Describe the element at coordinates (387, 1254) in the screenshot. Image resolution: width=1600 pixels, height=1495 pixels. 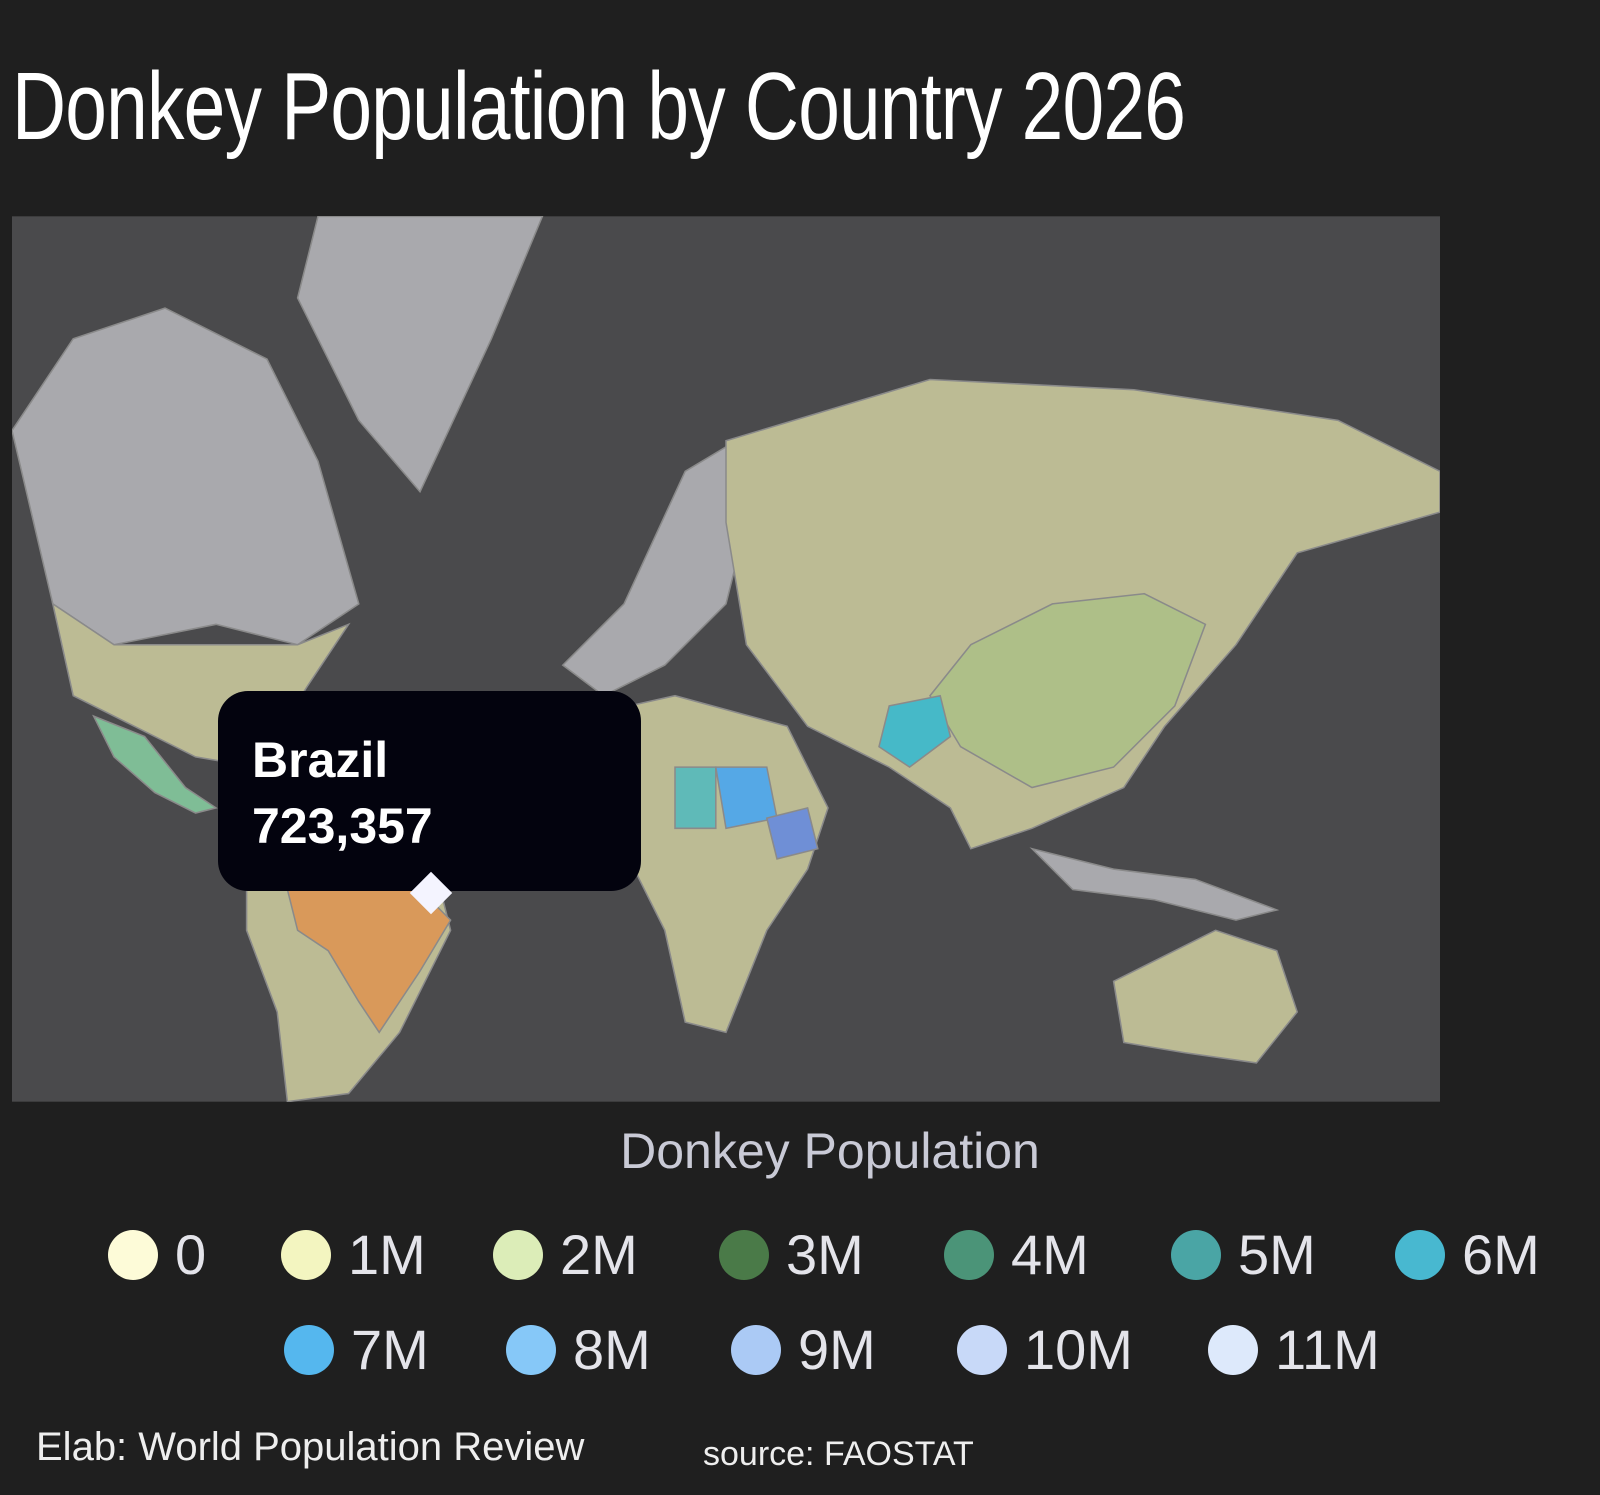
I see `legend-label: 1M` at that location.